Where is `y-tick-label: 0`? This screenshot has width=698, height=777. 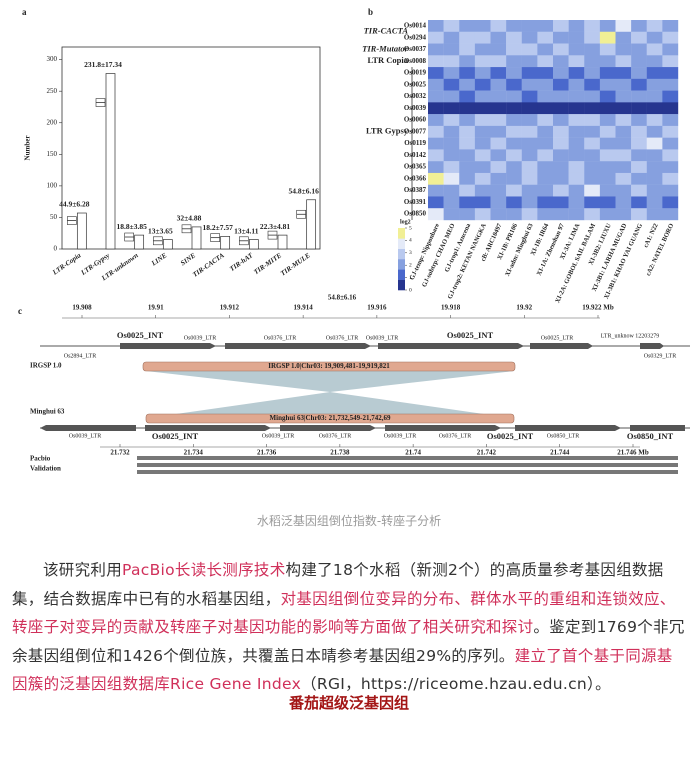 y-tick-label: 0 is located at coordinates (56, 249).